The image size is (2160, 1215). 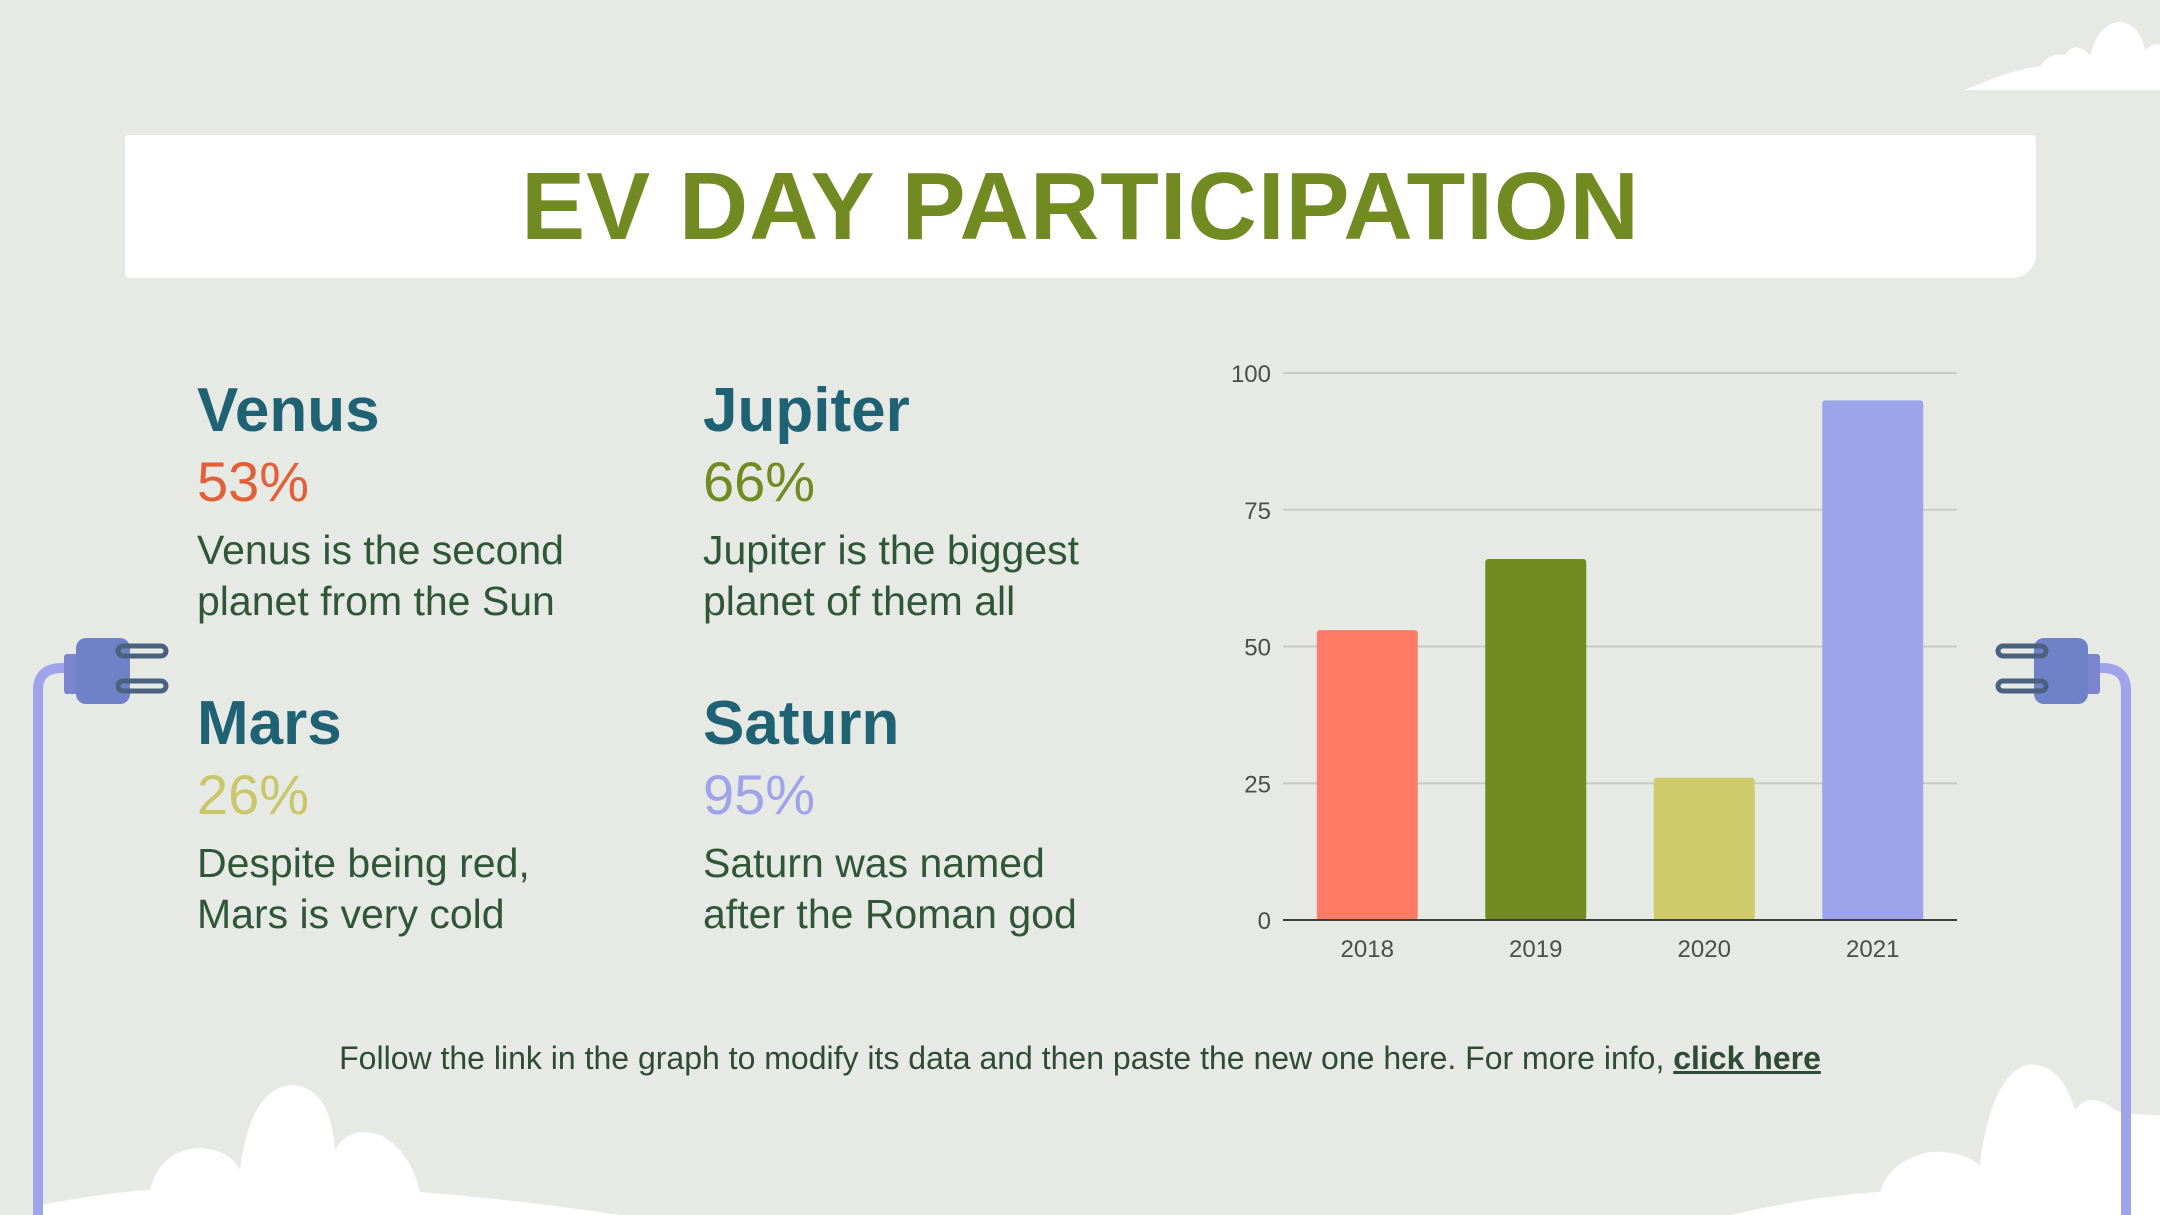 What do you see at coordinates (380, 550) in the screenshot?
I see `stat-description-line: Venus is the second` at bounding box center [380, 550].